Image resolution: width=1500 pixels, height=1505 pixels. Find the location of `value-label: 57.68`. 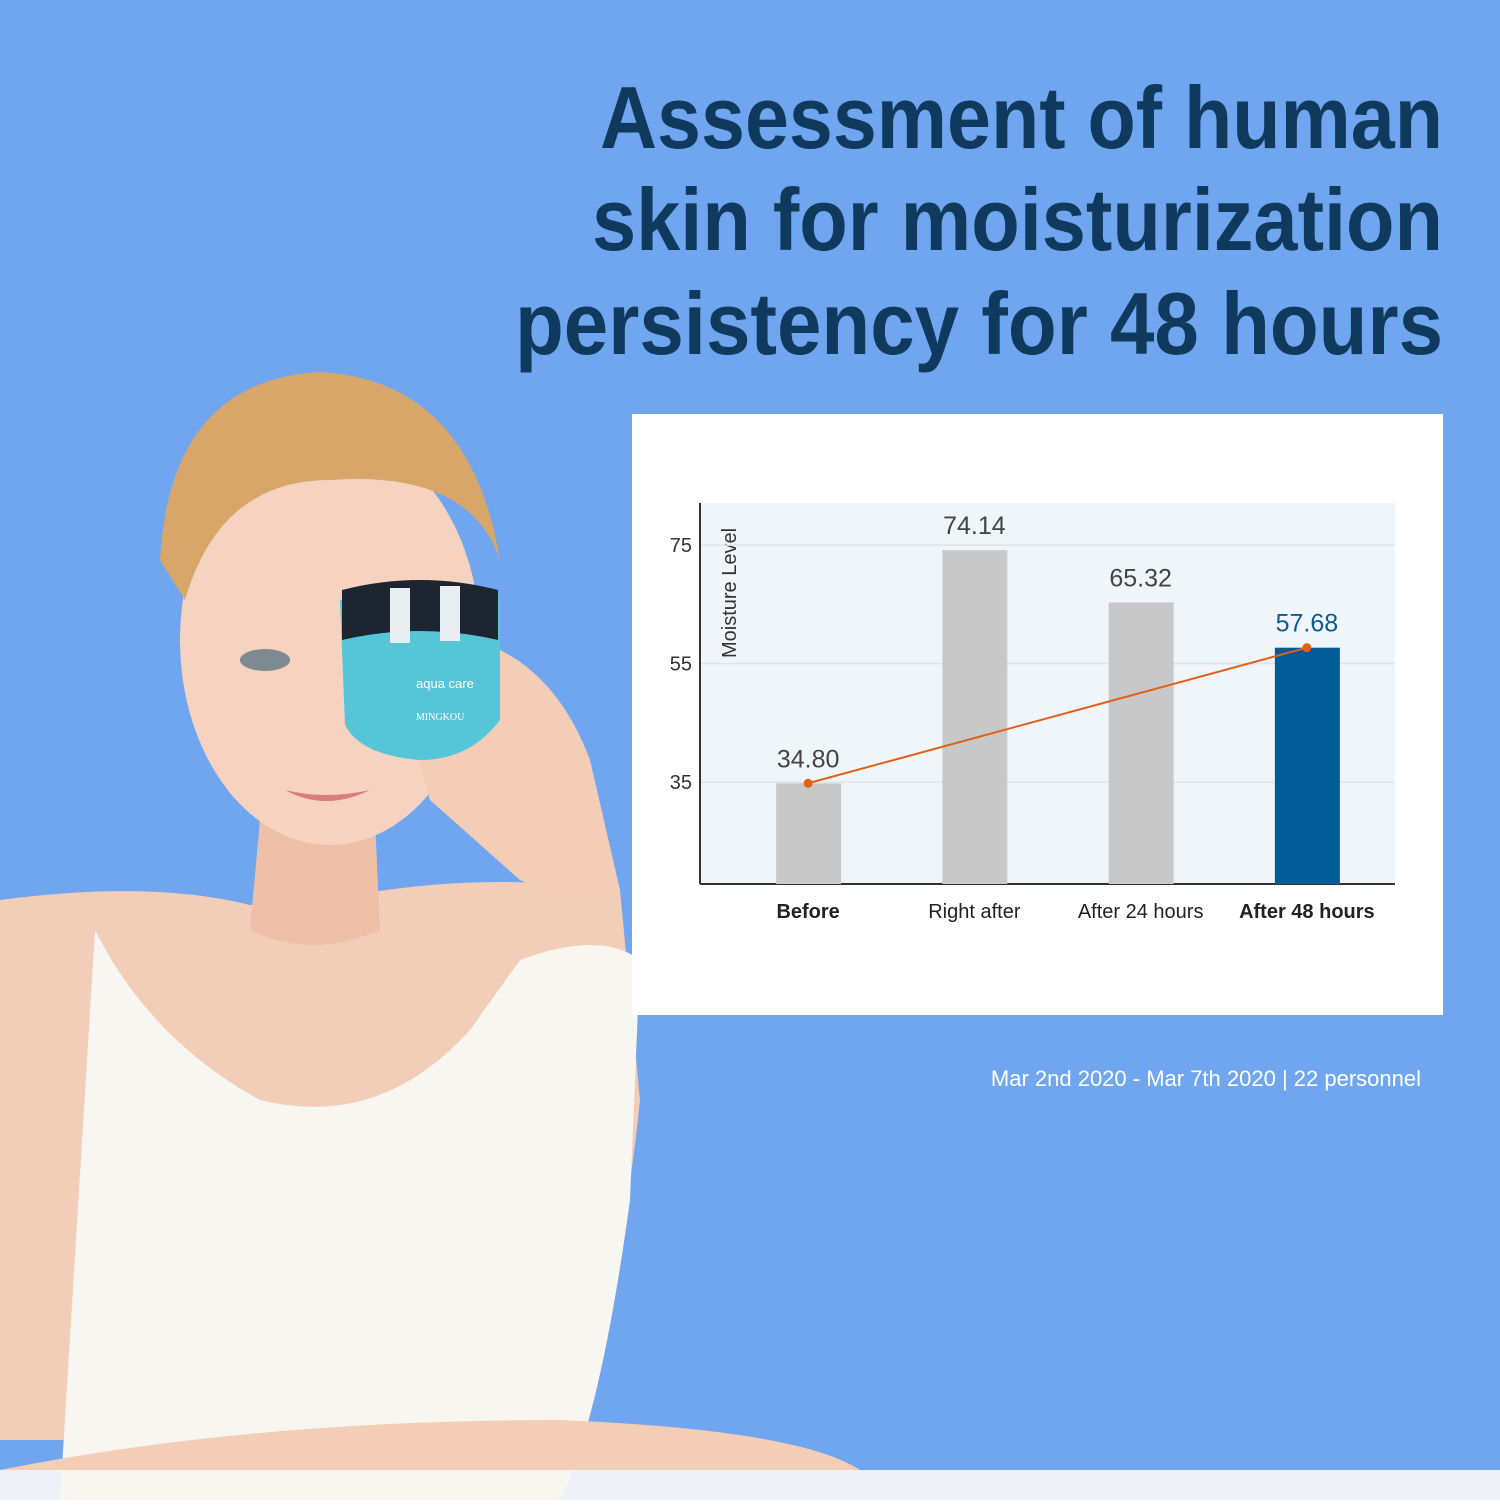

value-label: 57.68 is located at coordinates (1307, 624).